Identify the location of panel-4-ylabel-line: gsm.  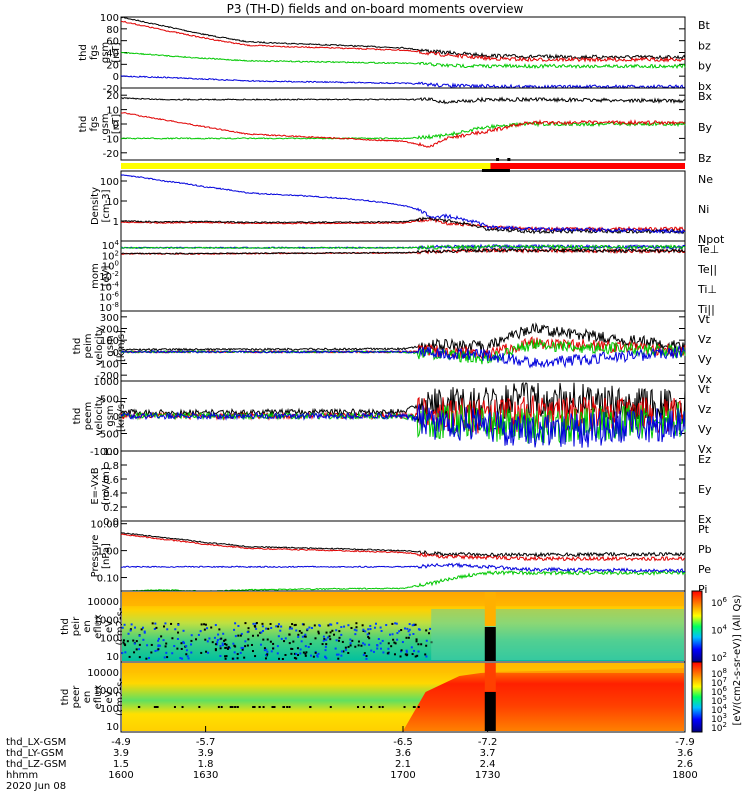
(110, 345).